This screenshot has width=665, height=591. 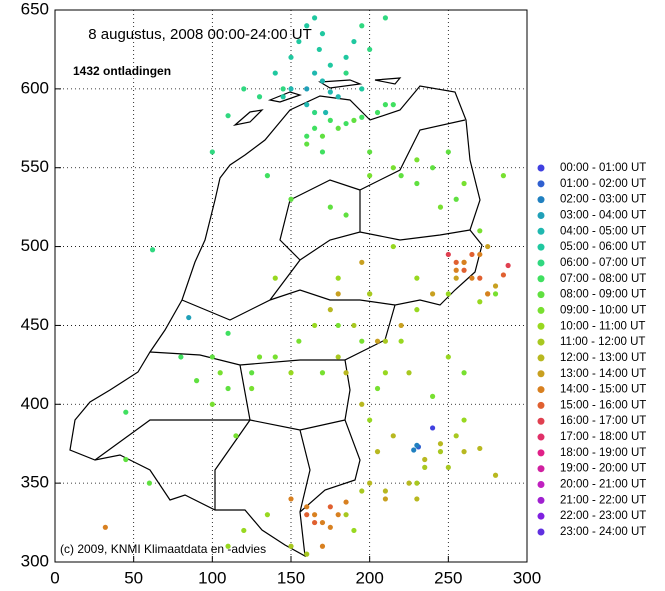 I want to click on legend-label: 16:00 - 17:00 UT, so click(x=603, y=421).